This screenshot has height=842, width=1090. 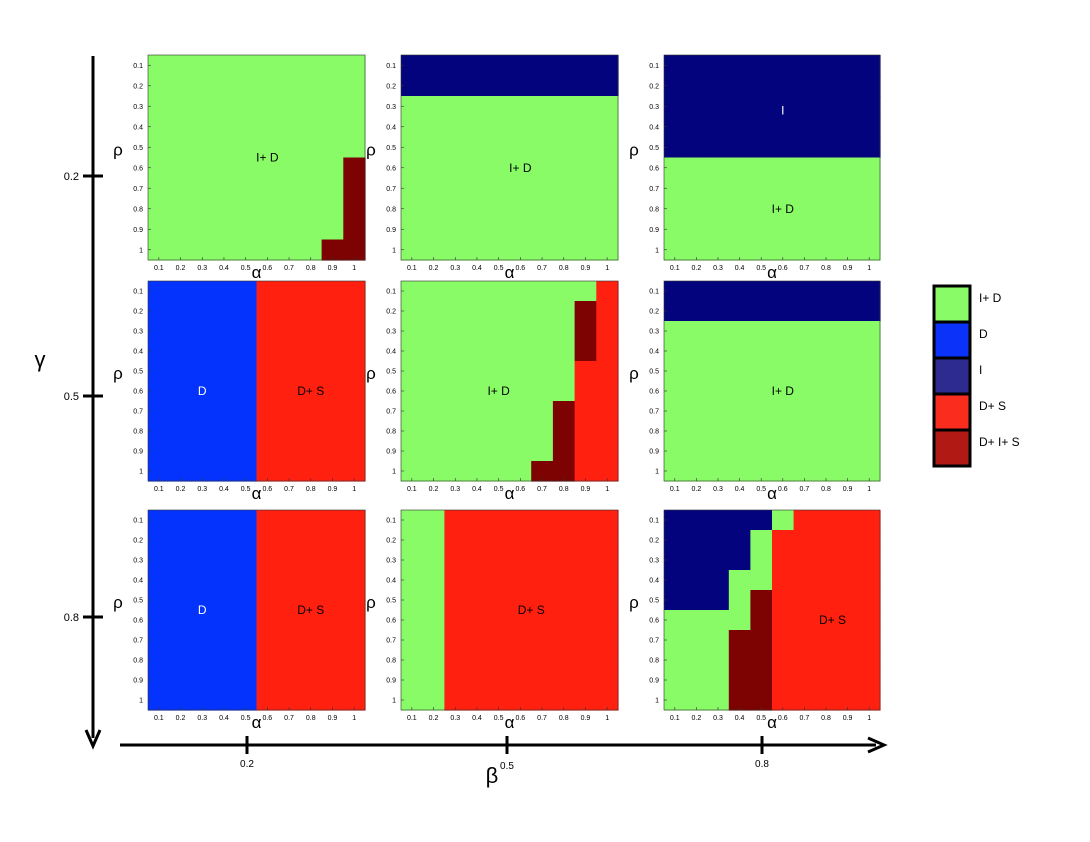 I want to click on y-tick-label: 0.2, so click(x=391, y=541).